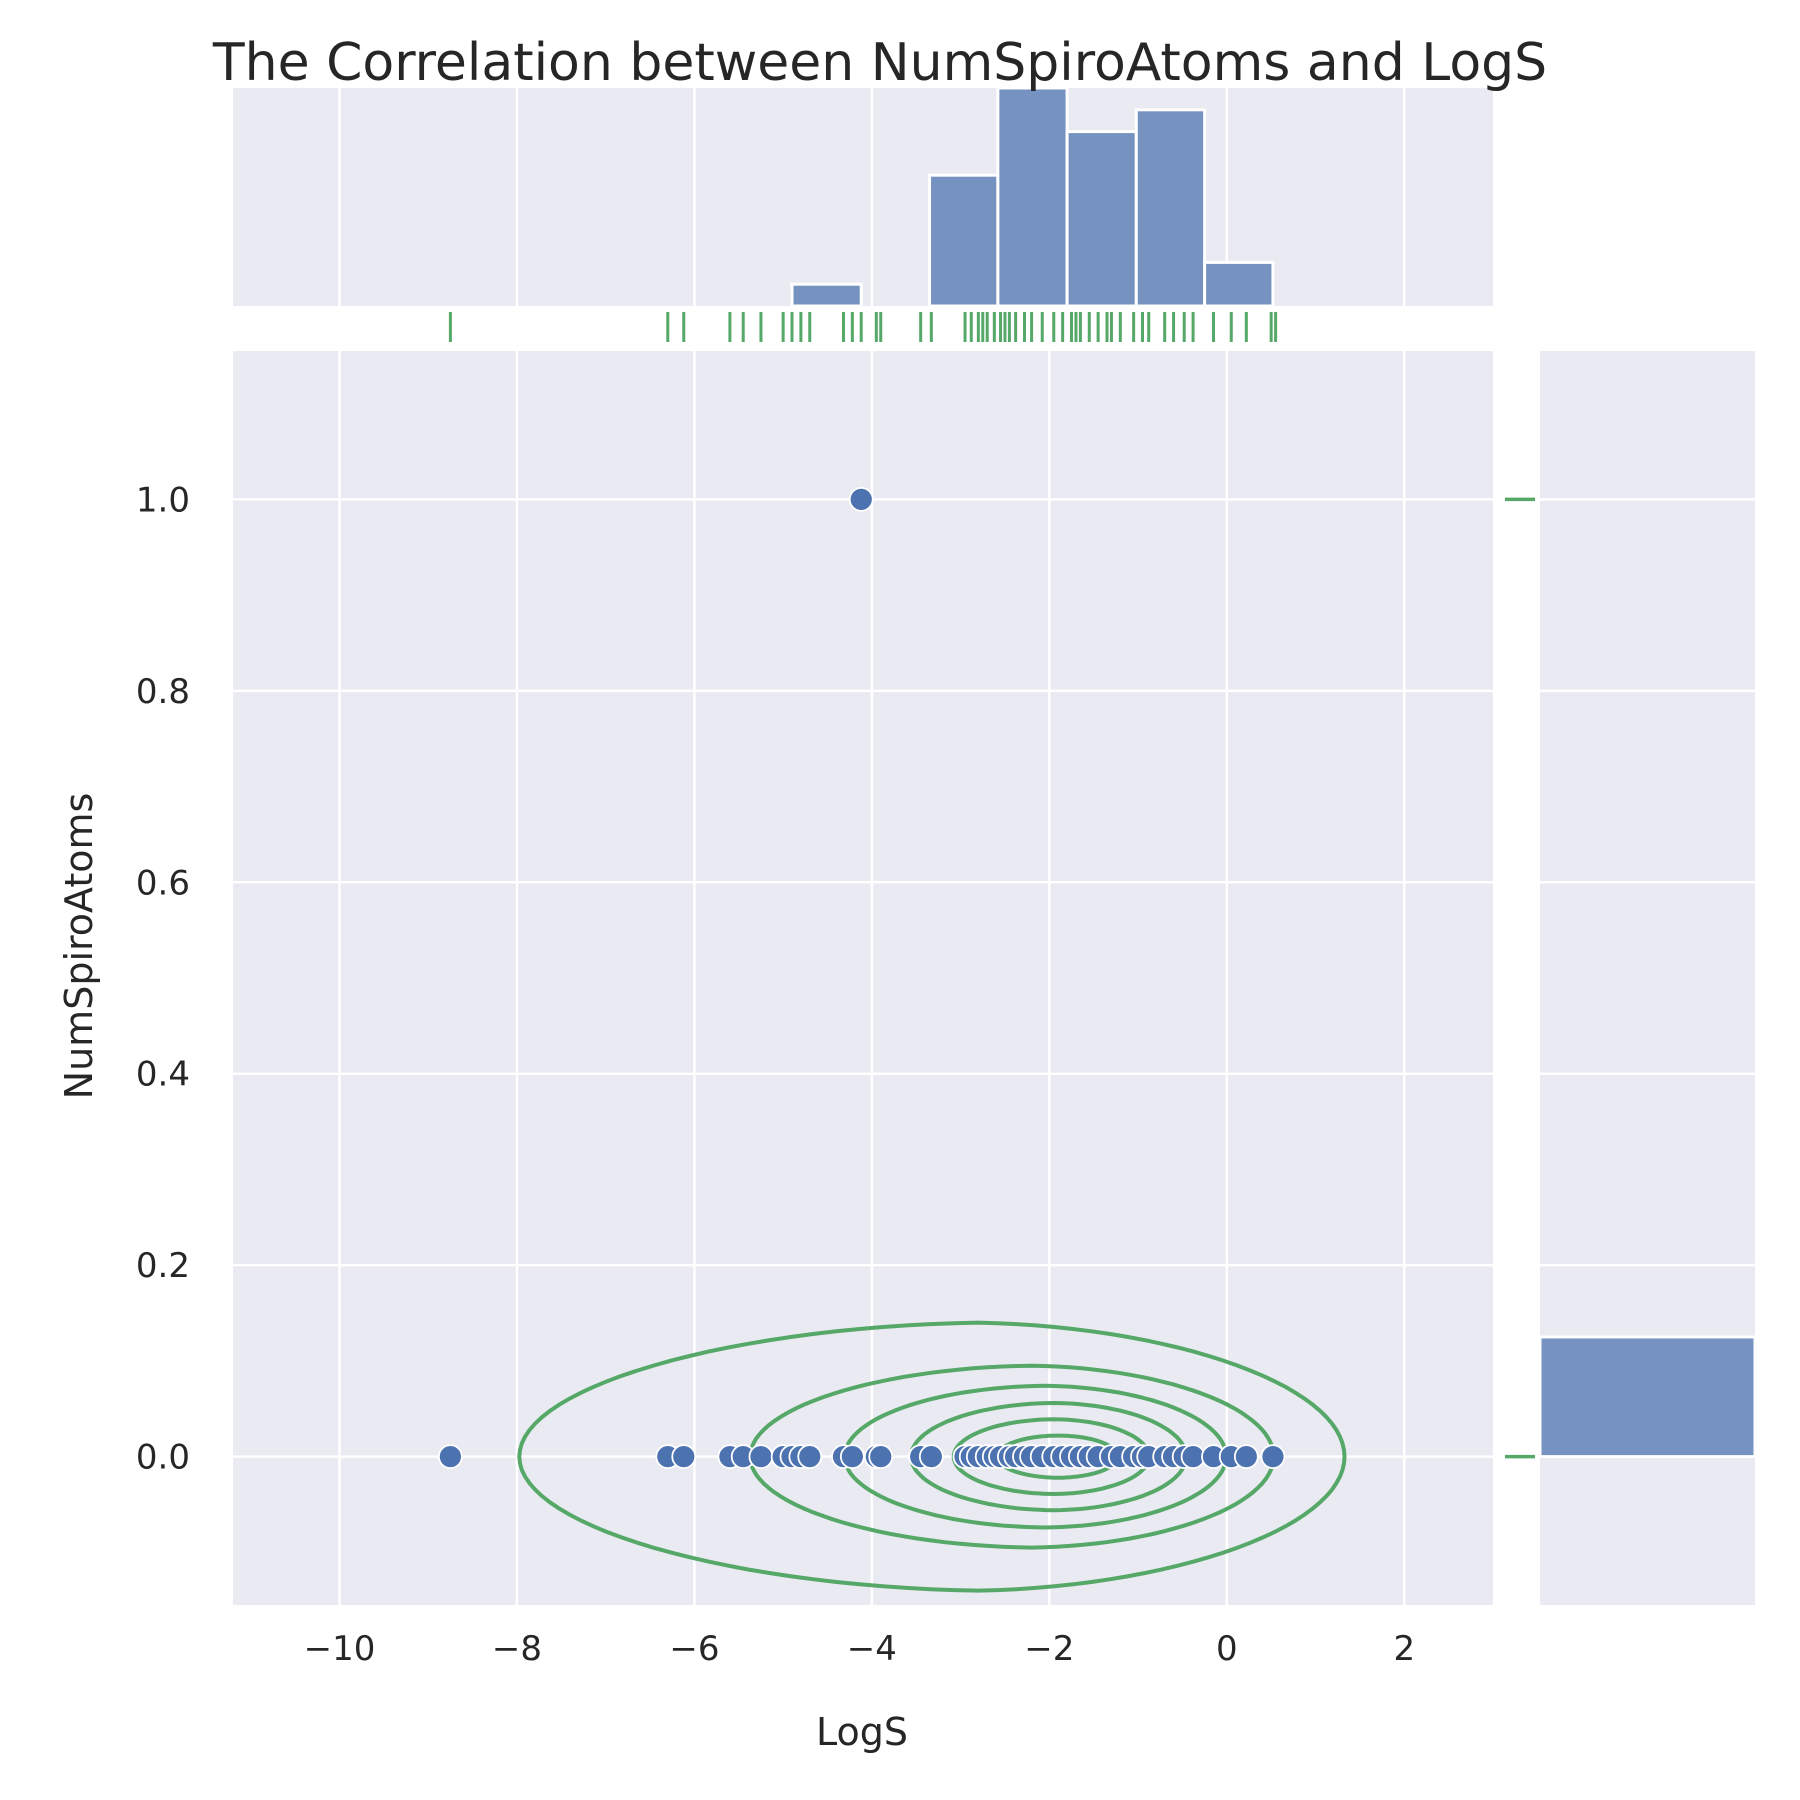  What do you see at coordinates (163, 1075) in the screenshot?
I see `y-tick-label: 0.4` at bounding box center [163, 1075].